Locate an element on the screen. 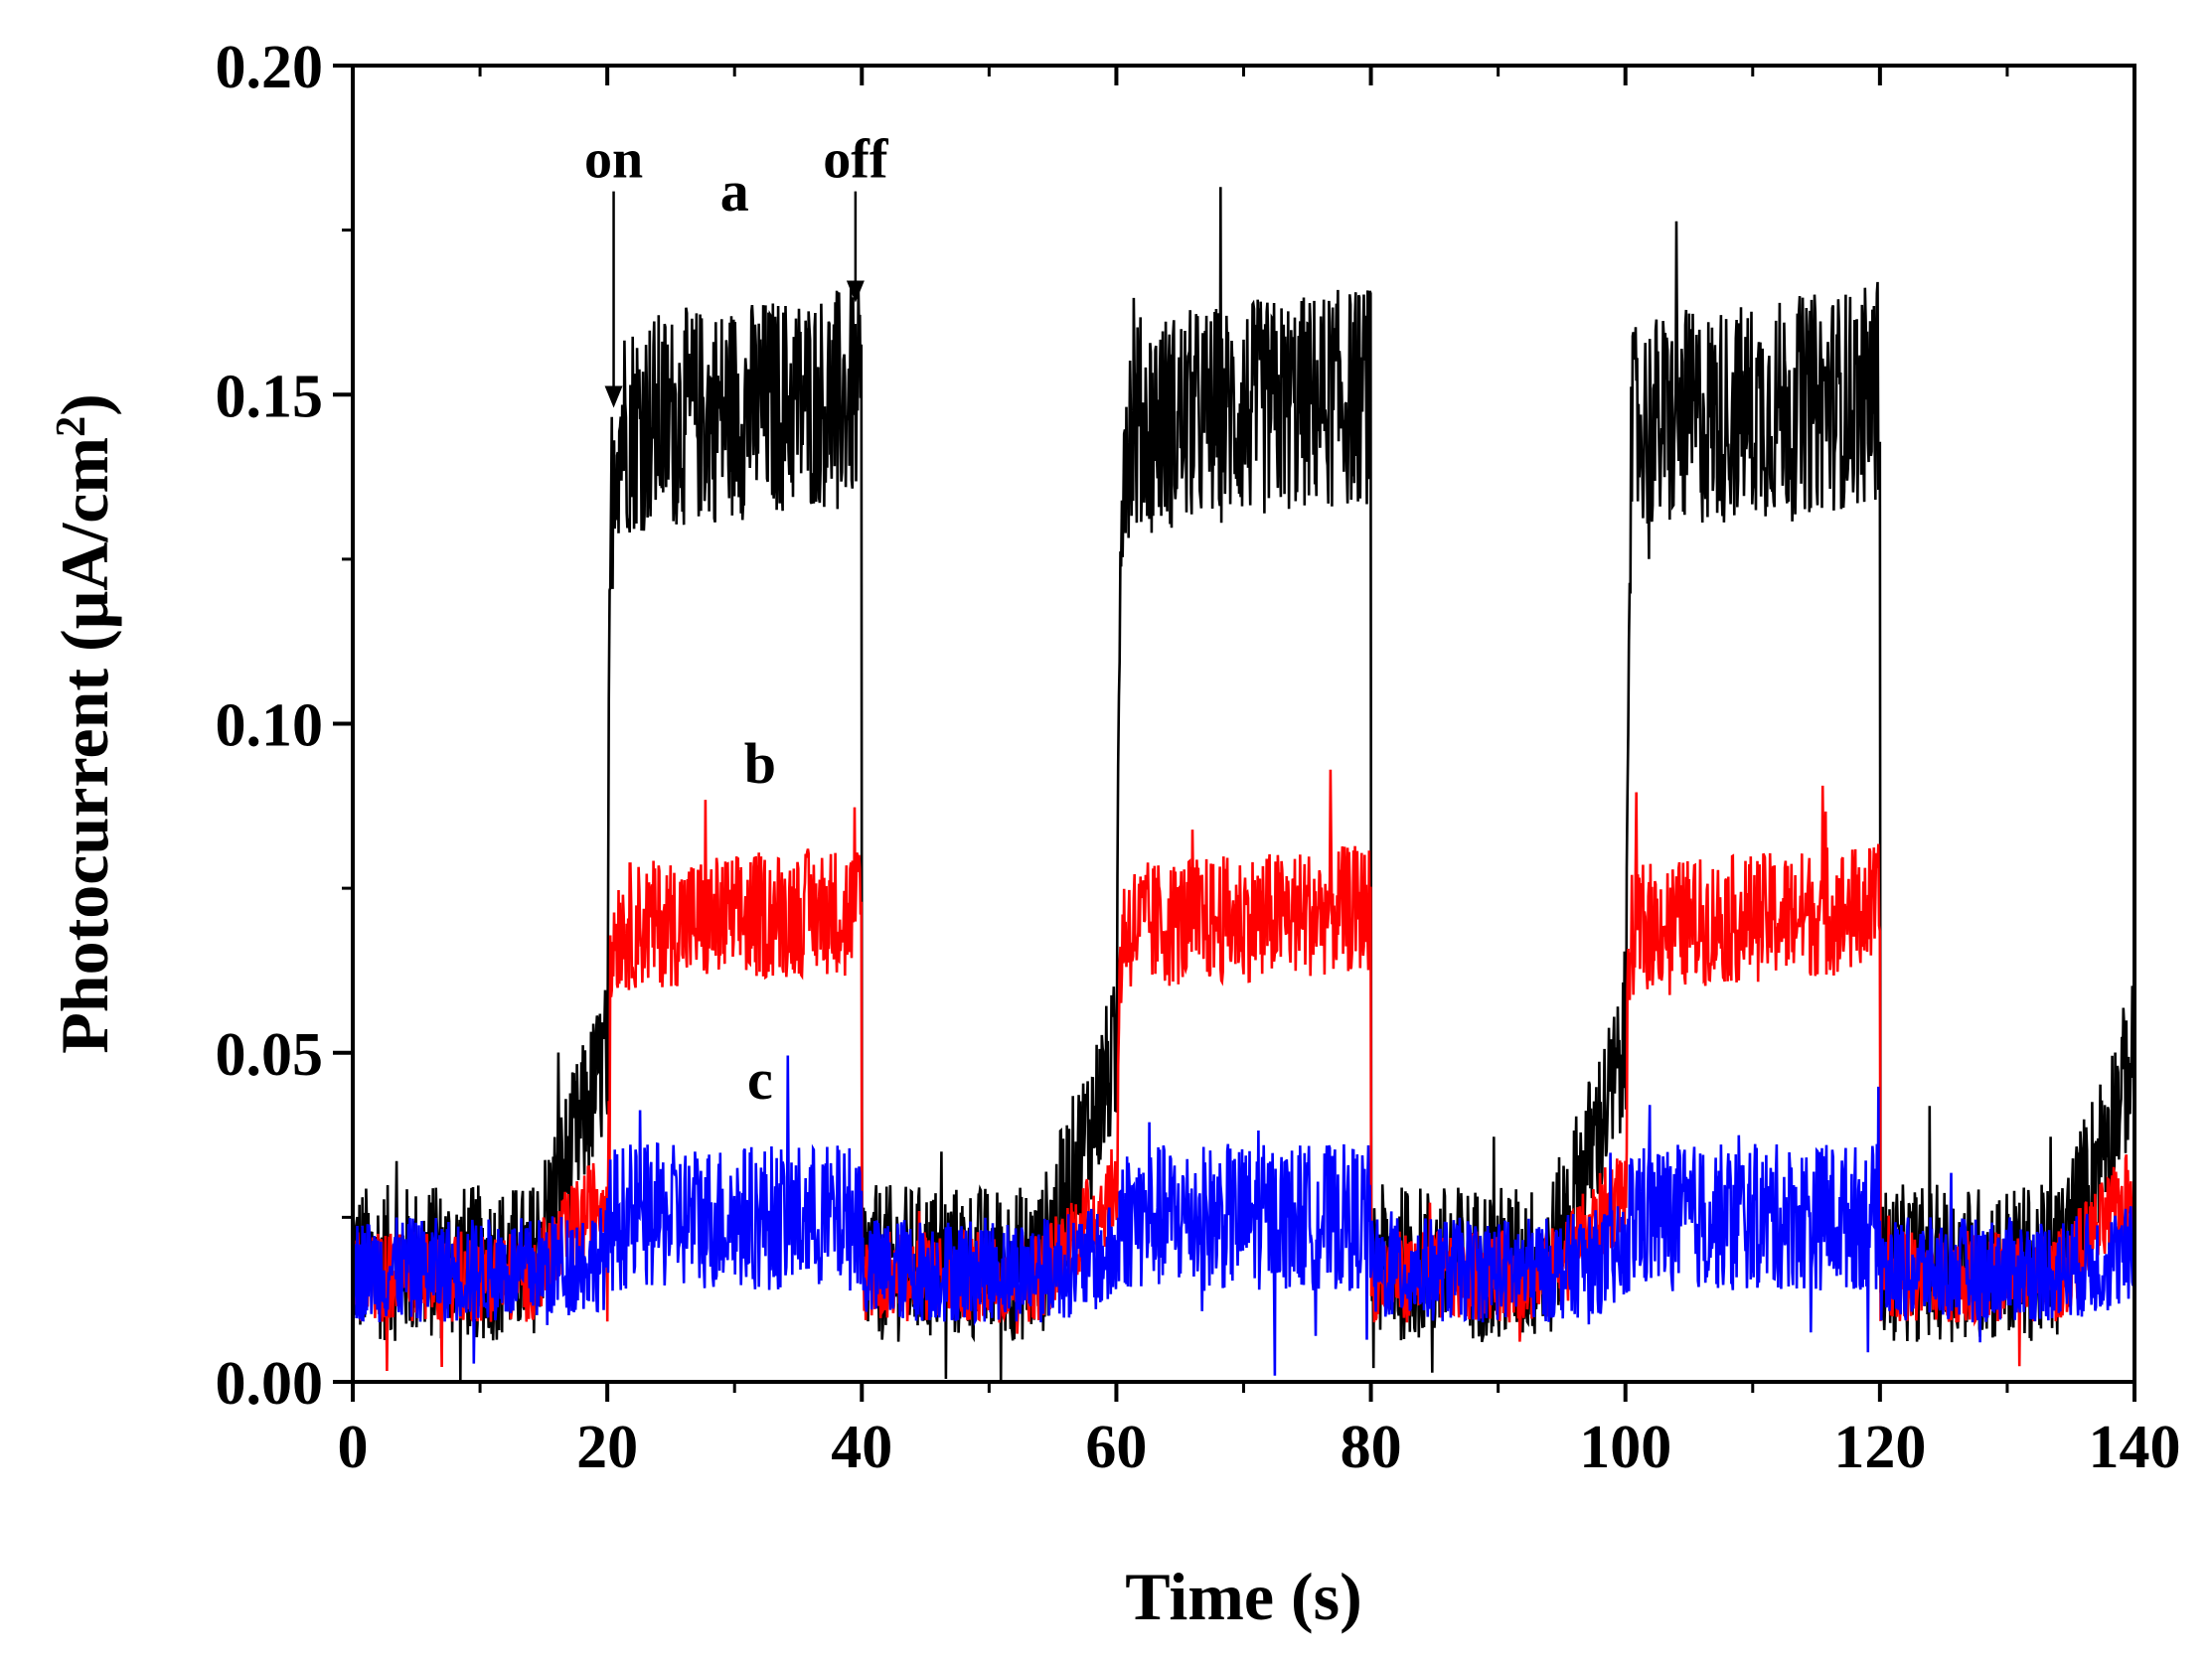 The height and width of the screenshot is (1662, 2212). x-tick-label: 0 is located at coordinates (353, 1447).